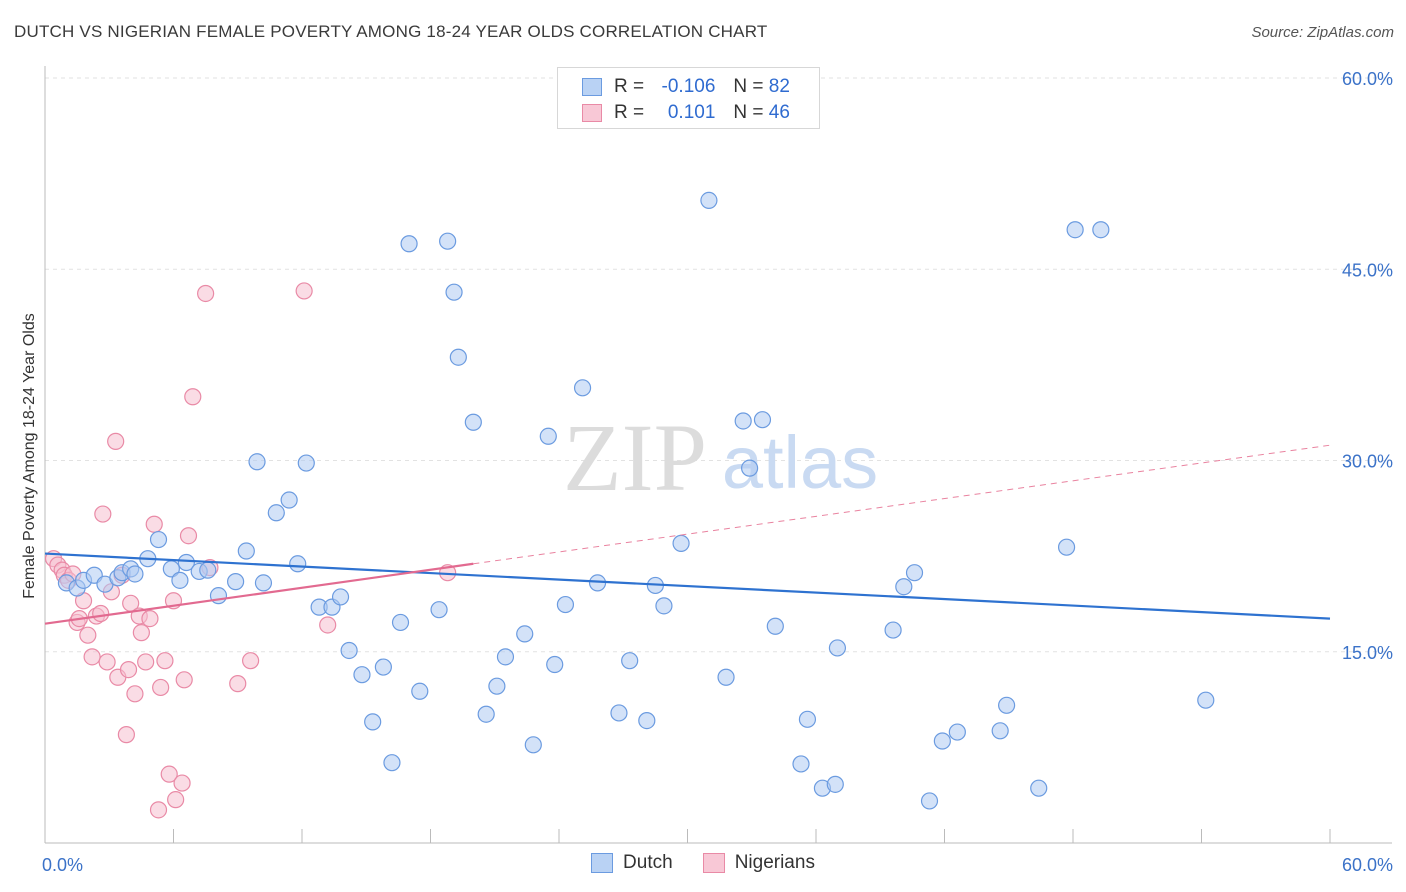 The height and width of the screenshot is (892, 1406). What do you see at coordinates (1367, 270) in the screenshot?
I see `y-tick-label: 45.0%` at bounding box center [1367, 270].